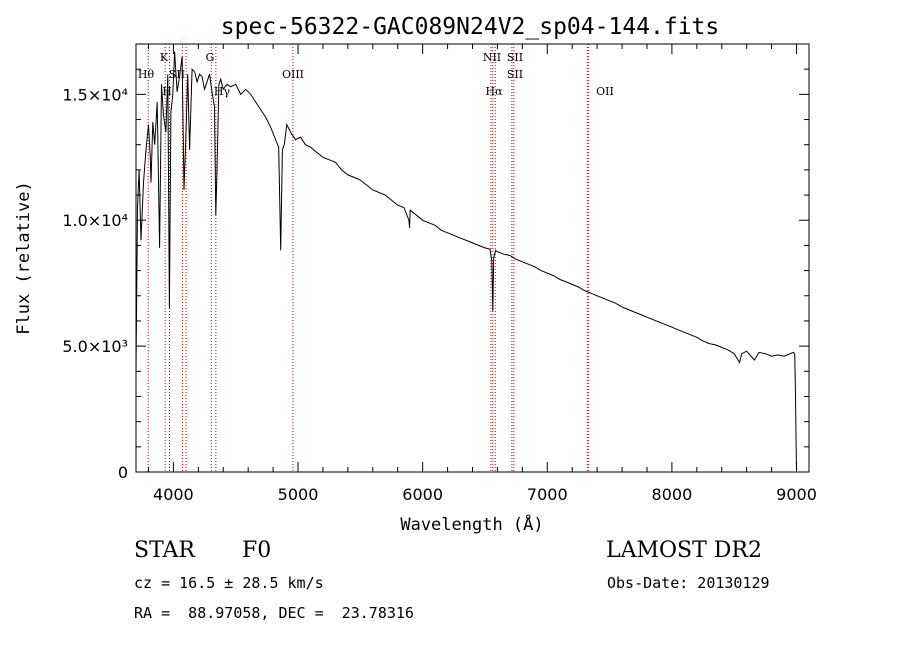  Describe the element at coordinates (796, 494) in the screenshot. I see `x-tick-label-5: 9000` at that location.